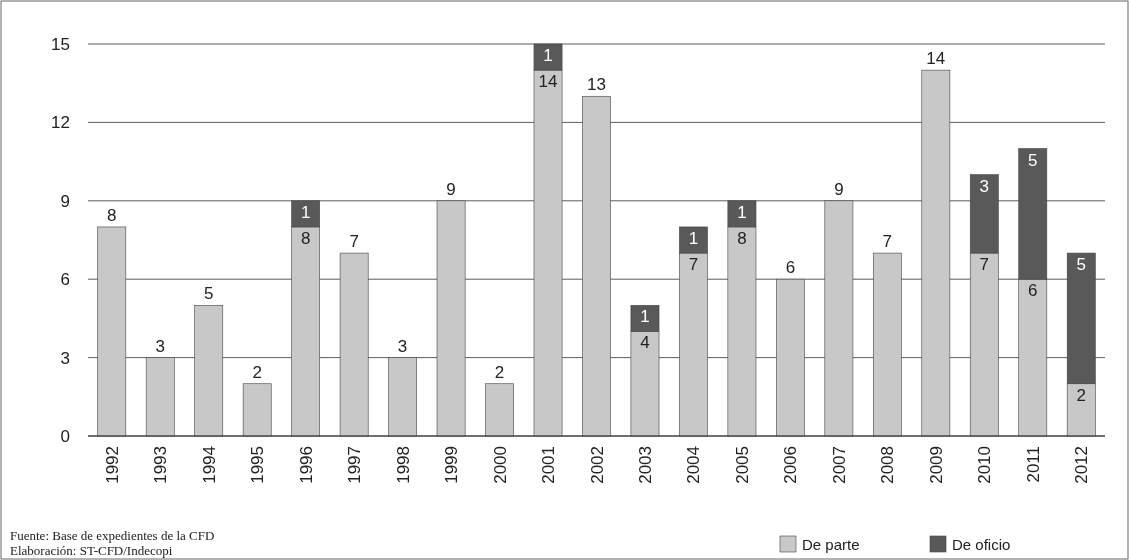  What do you see at coordinates (452, 465) in the screenshot?
I see `x-tick-label: 1999` at bounding box center [452, 465].